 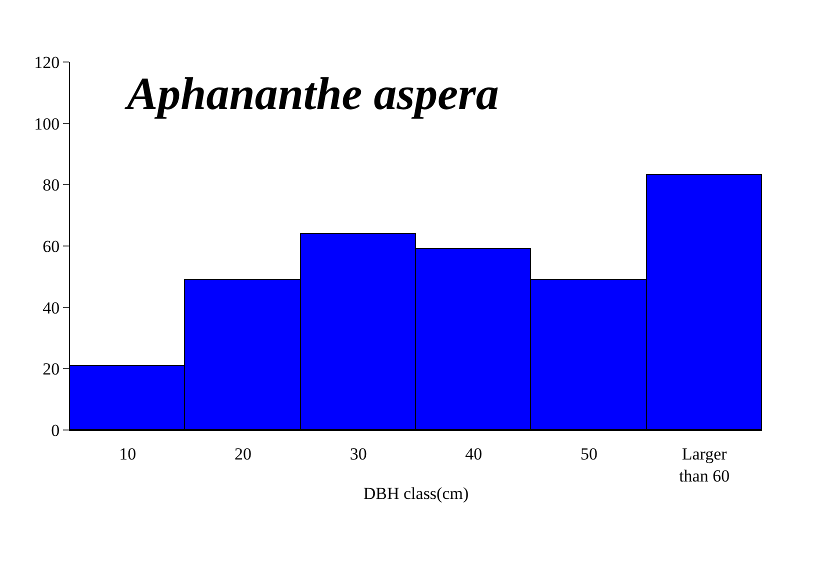 I want to click on y-tick-label: 80, so click(x=51, y=185).